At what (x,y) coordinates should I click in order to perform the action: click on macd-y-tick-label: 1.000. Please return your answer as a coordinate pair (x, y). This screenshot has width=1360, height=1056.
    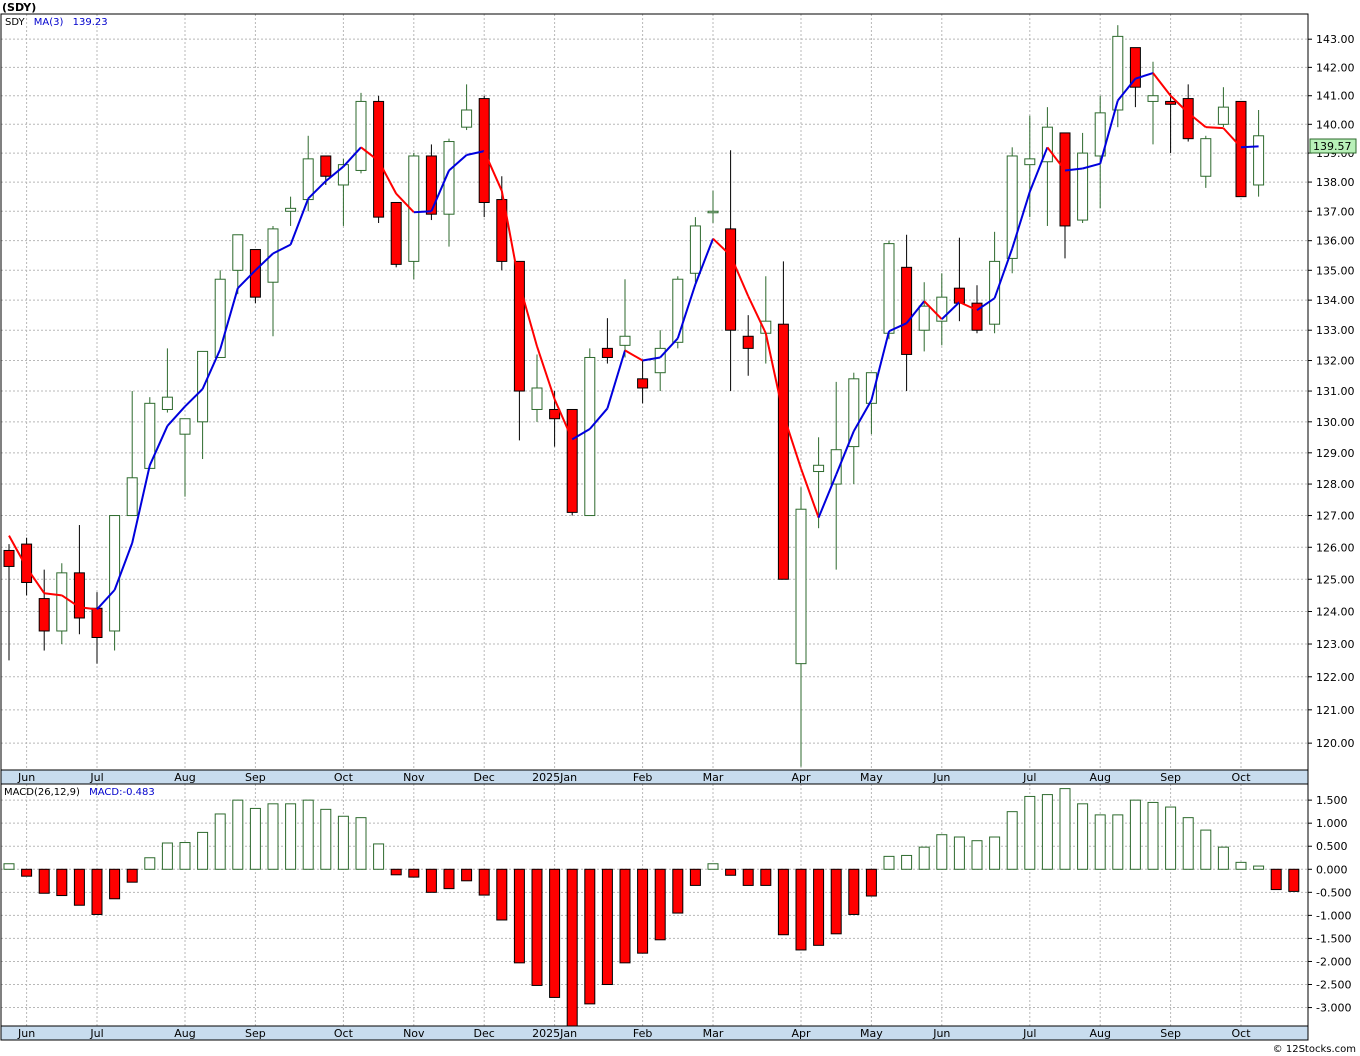
    Looking at the image, I should click on (1332, 823).